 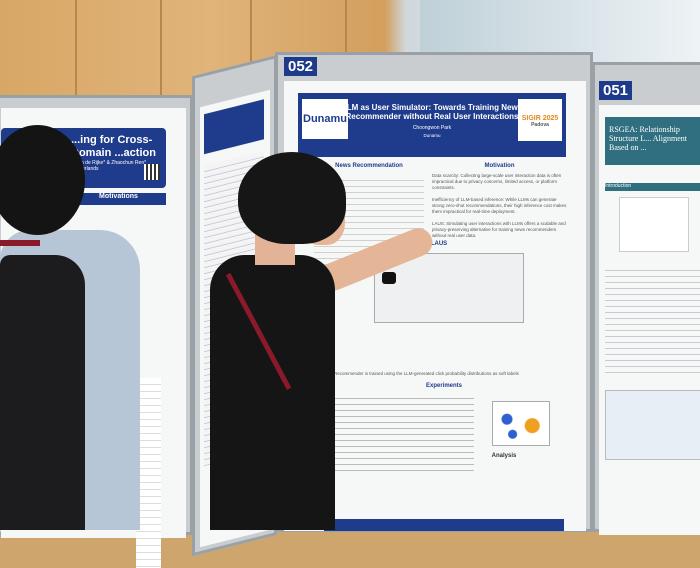 What do you see at coordinates (652, 187) in the screenshot?
I see `right-section-header: Introduction` at bounding box center [652, 187].